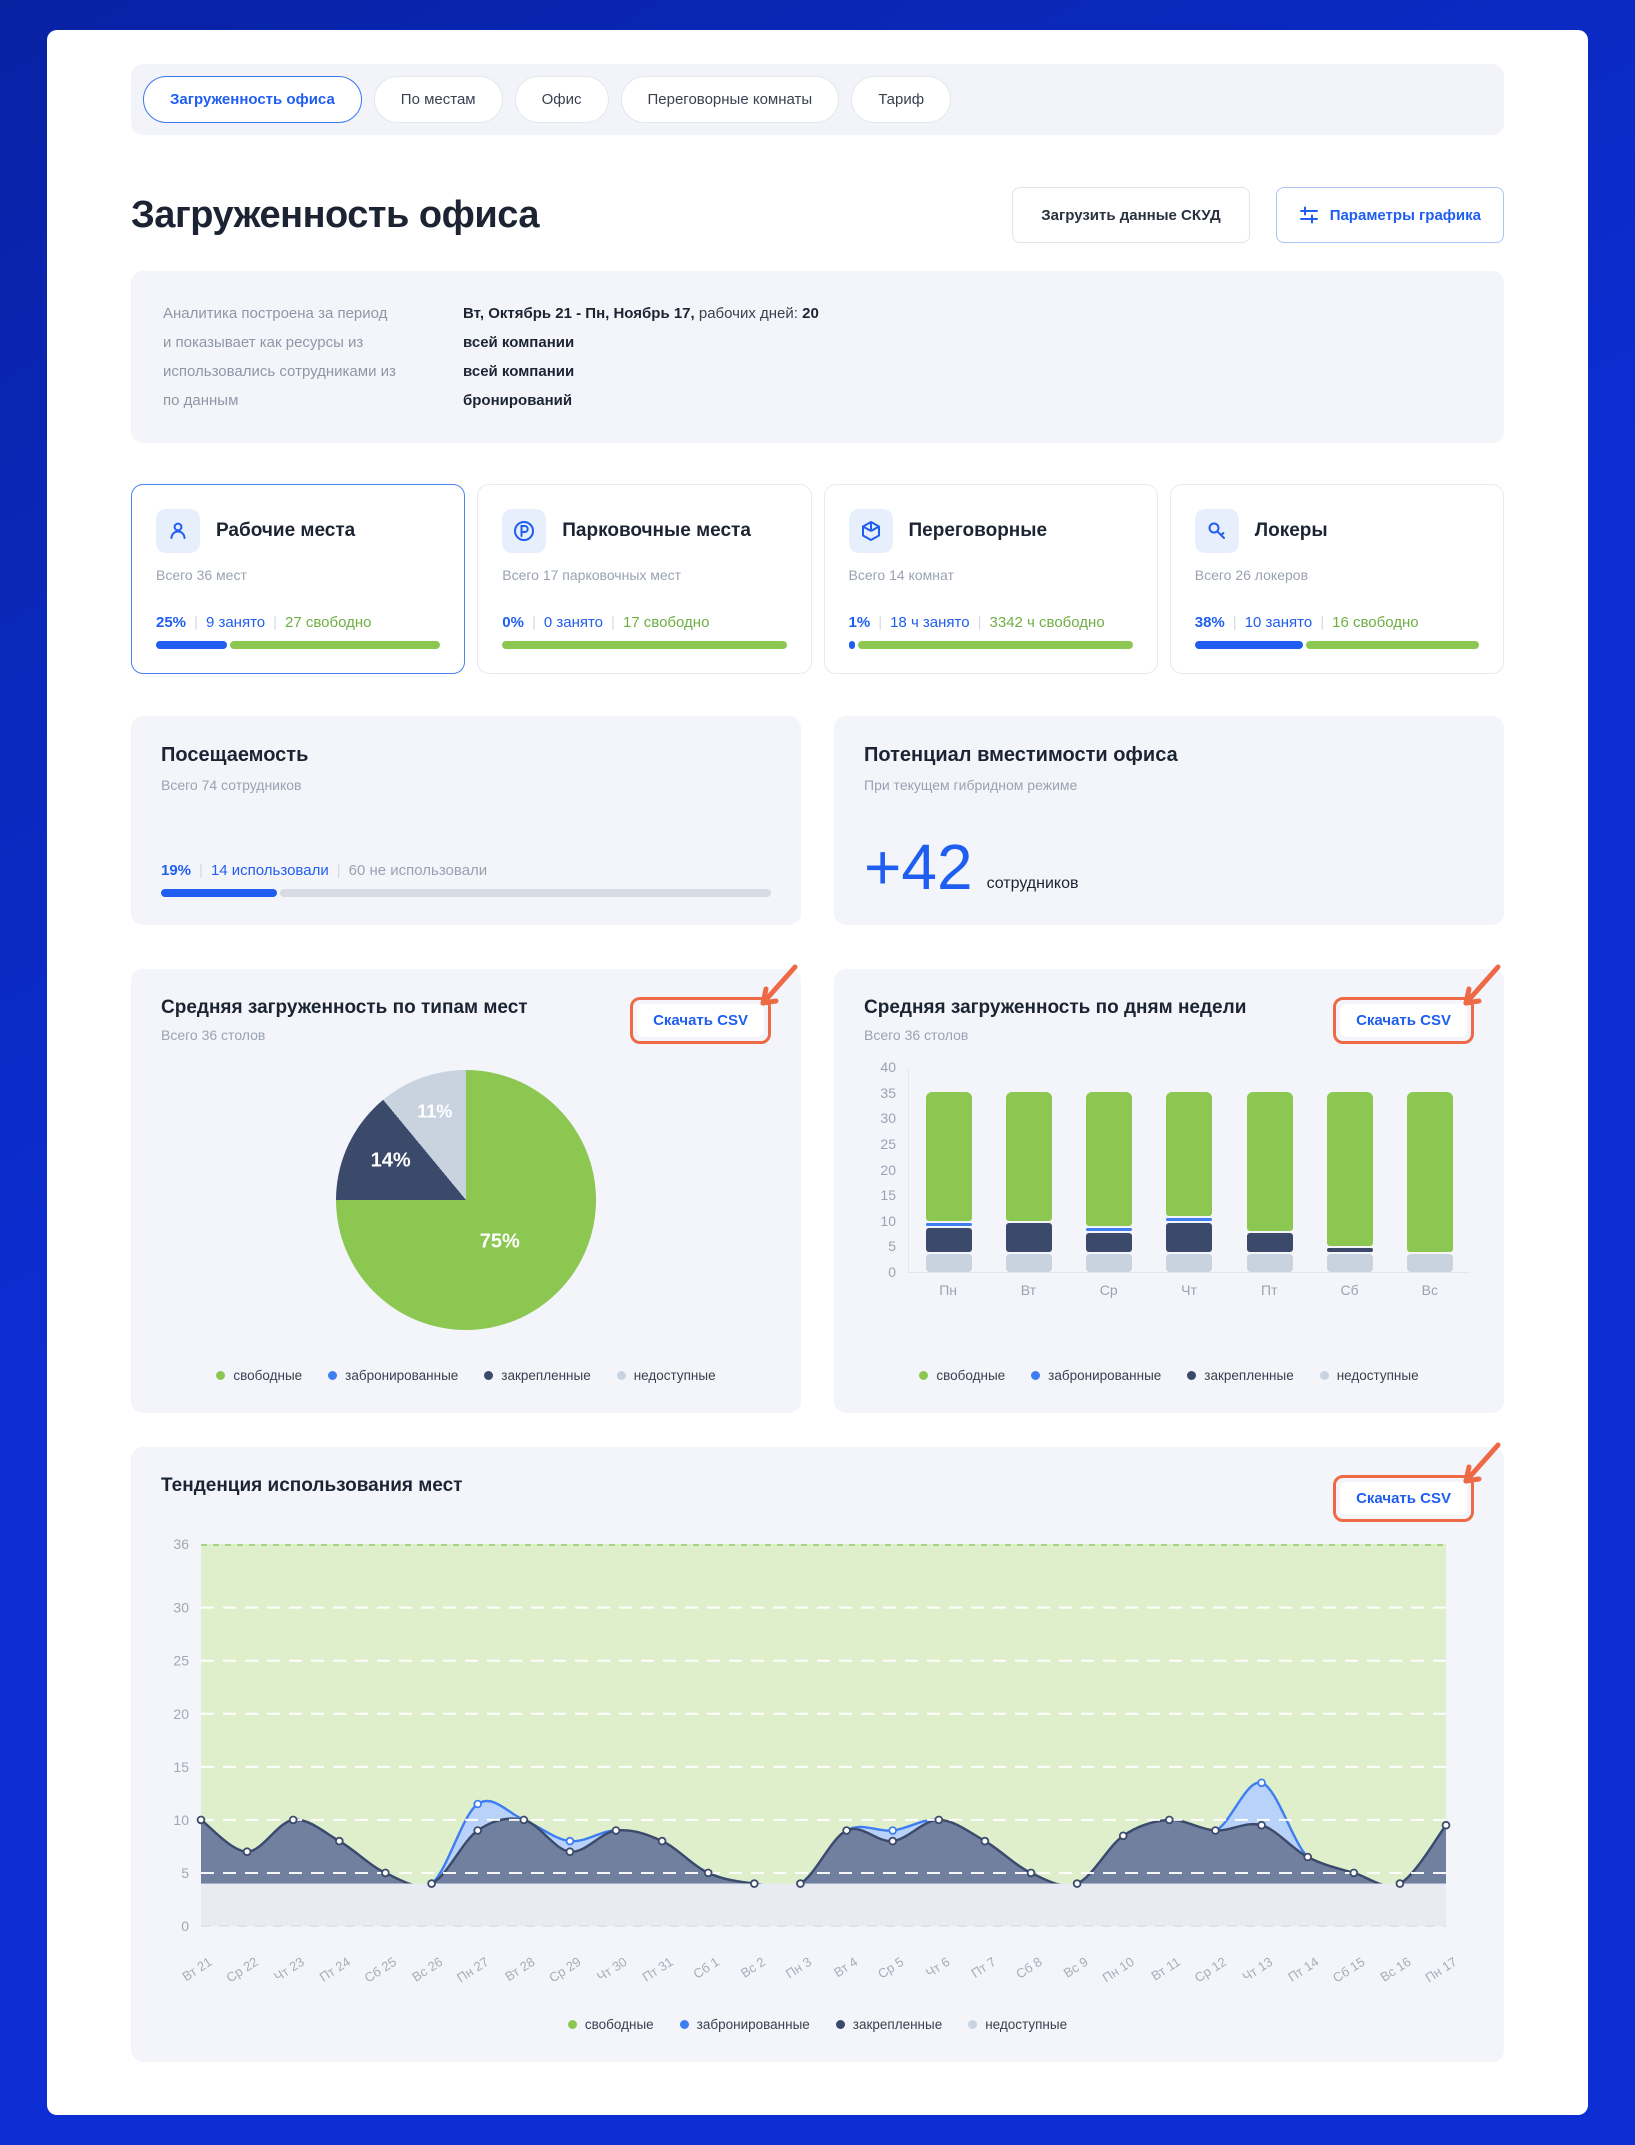  Describe the element at coordinates (924, 1375) in the screenshot. I see `legend-dot-icon` at that location.